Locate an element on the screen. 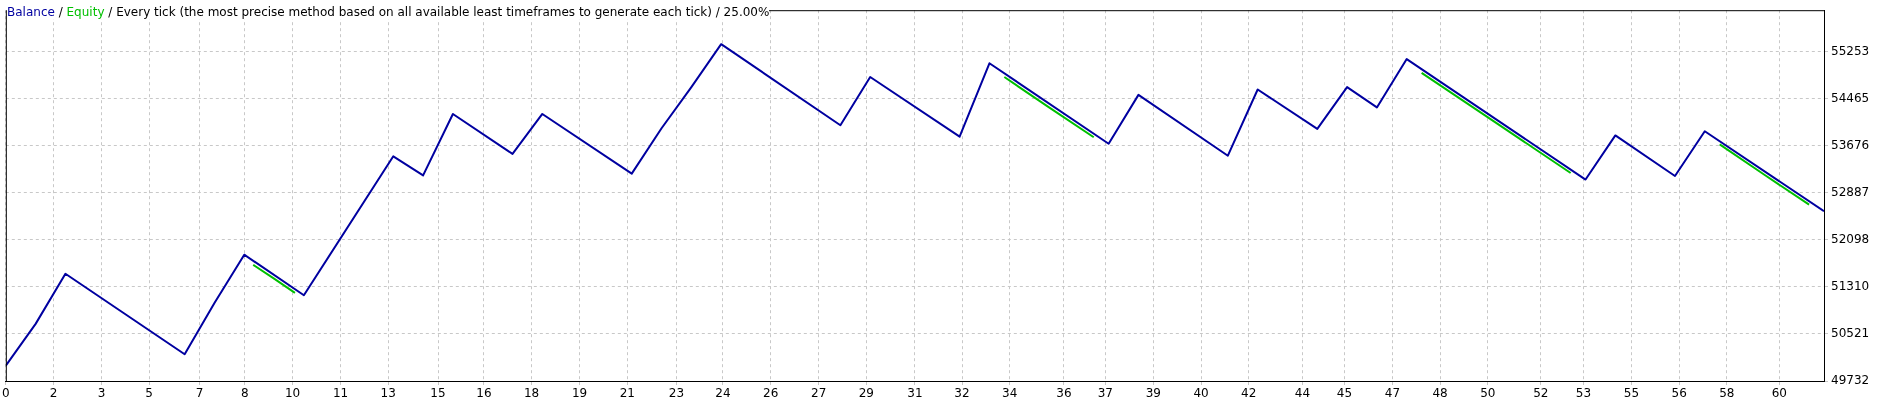 This screenshot has width=1889, height=404. y-tick-label: 55253 is located at coordinates (1850, 50).